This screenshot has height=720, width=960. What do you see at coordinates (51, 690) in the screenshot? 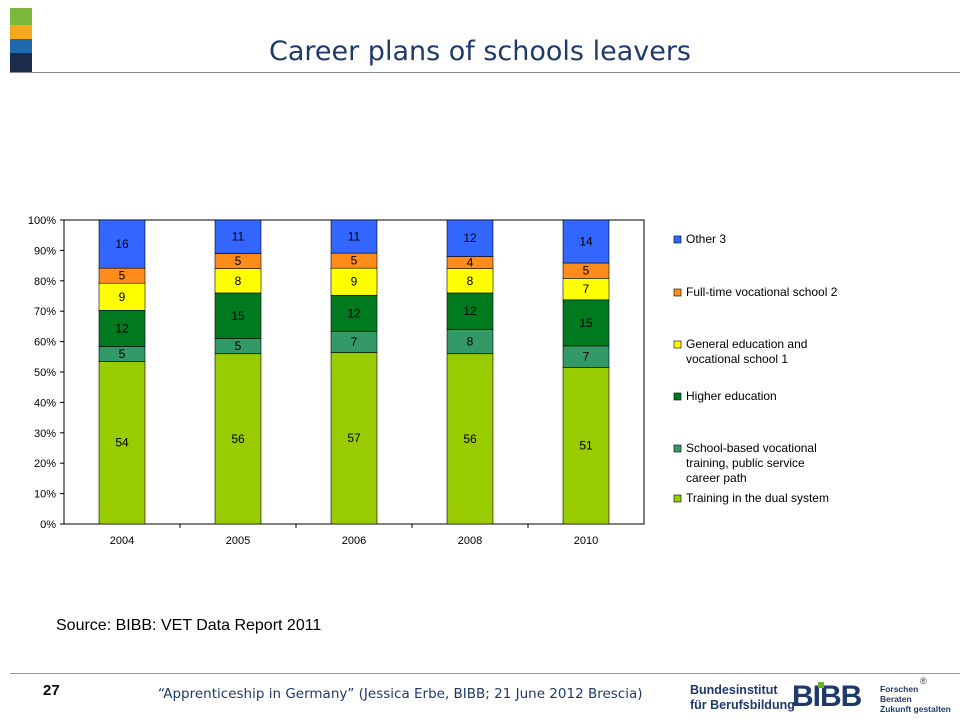
I see `page-number: 27` at bounding box center [51, 690].